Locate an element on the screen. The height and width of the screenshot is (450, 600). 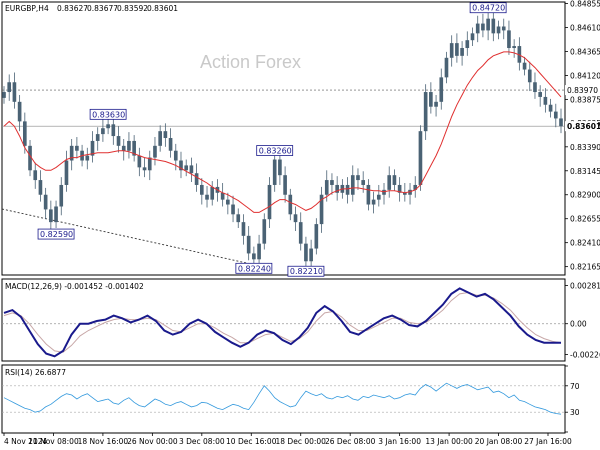
x-tick-label: 18 Nov 16:00 is located at coordinates (103, 441).